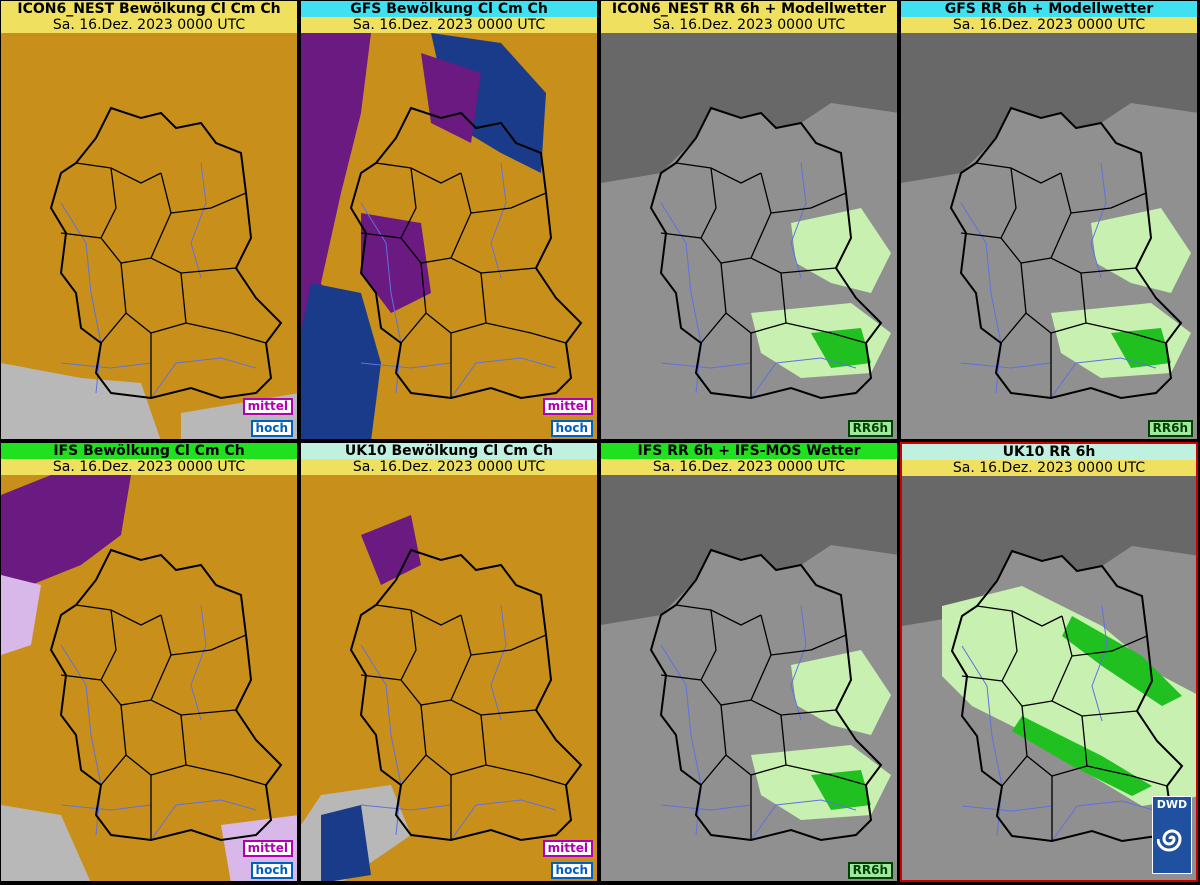  Describe the element at coordinates (449, 451) in the screenshot. I see `panel-title: UK10 Bewölkung Cl Cm Ch` at that location.